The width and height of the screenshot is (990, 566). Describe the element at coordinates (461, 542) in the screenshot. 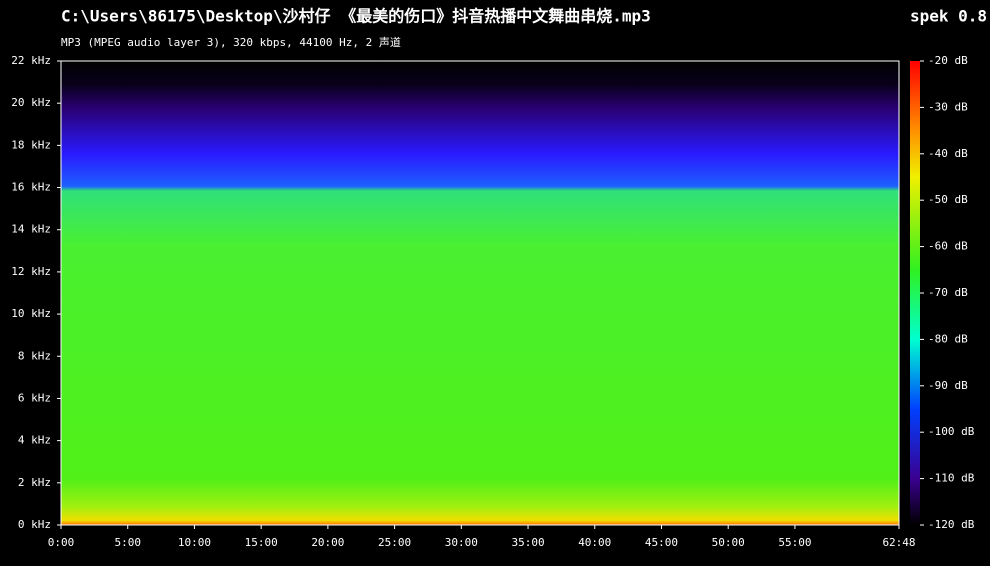

I see `x-tick-label: 30:00` at that location.